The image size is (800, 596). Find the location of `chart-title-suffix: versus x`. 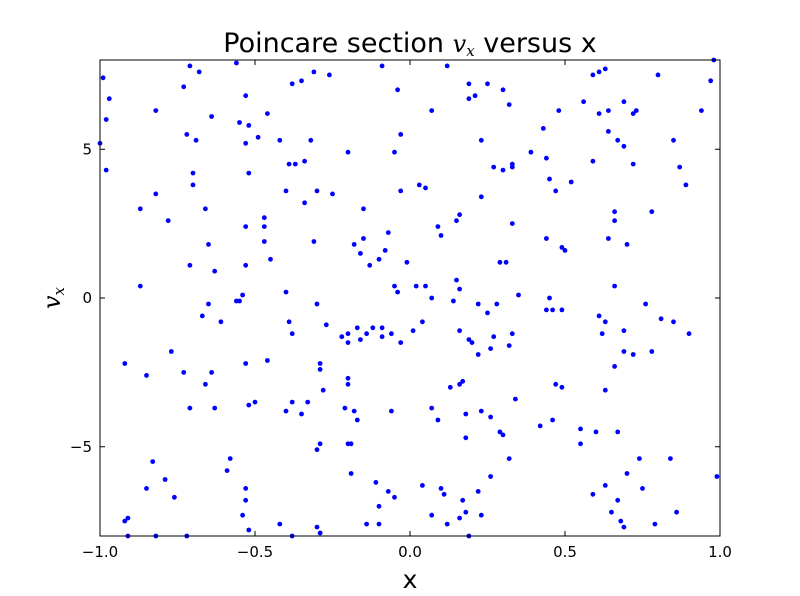

chart-title-suffix: versus x is located at coordinates (536, 43).